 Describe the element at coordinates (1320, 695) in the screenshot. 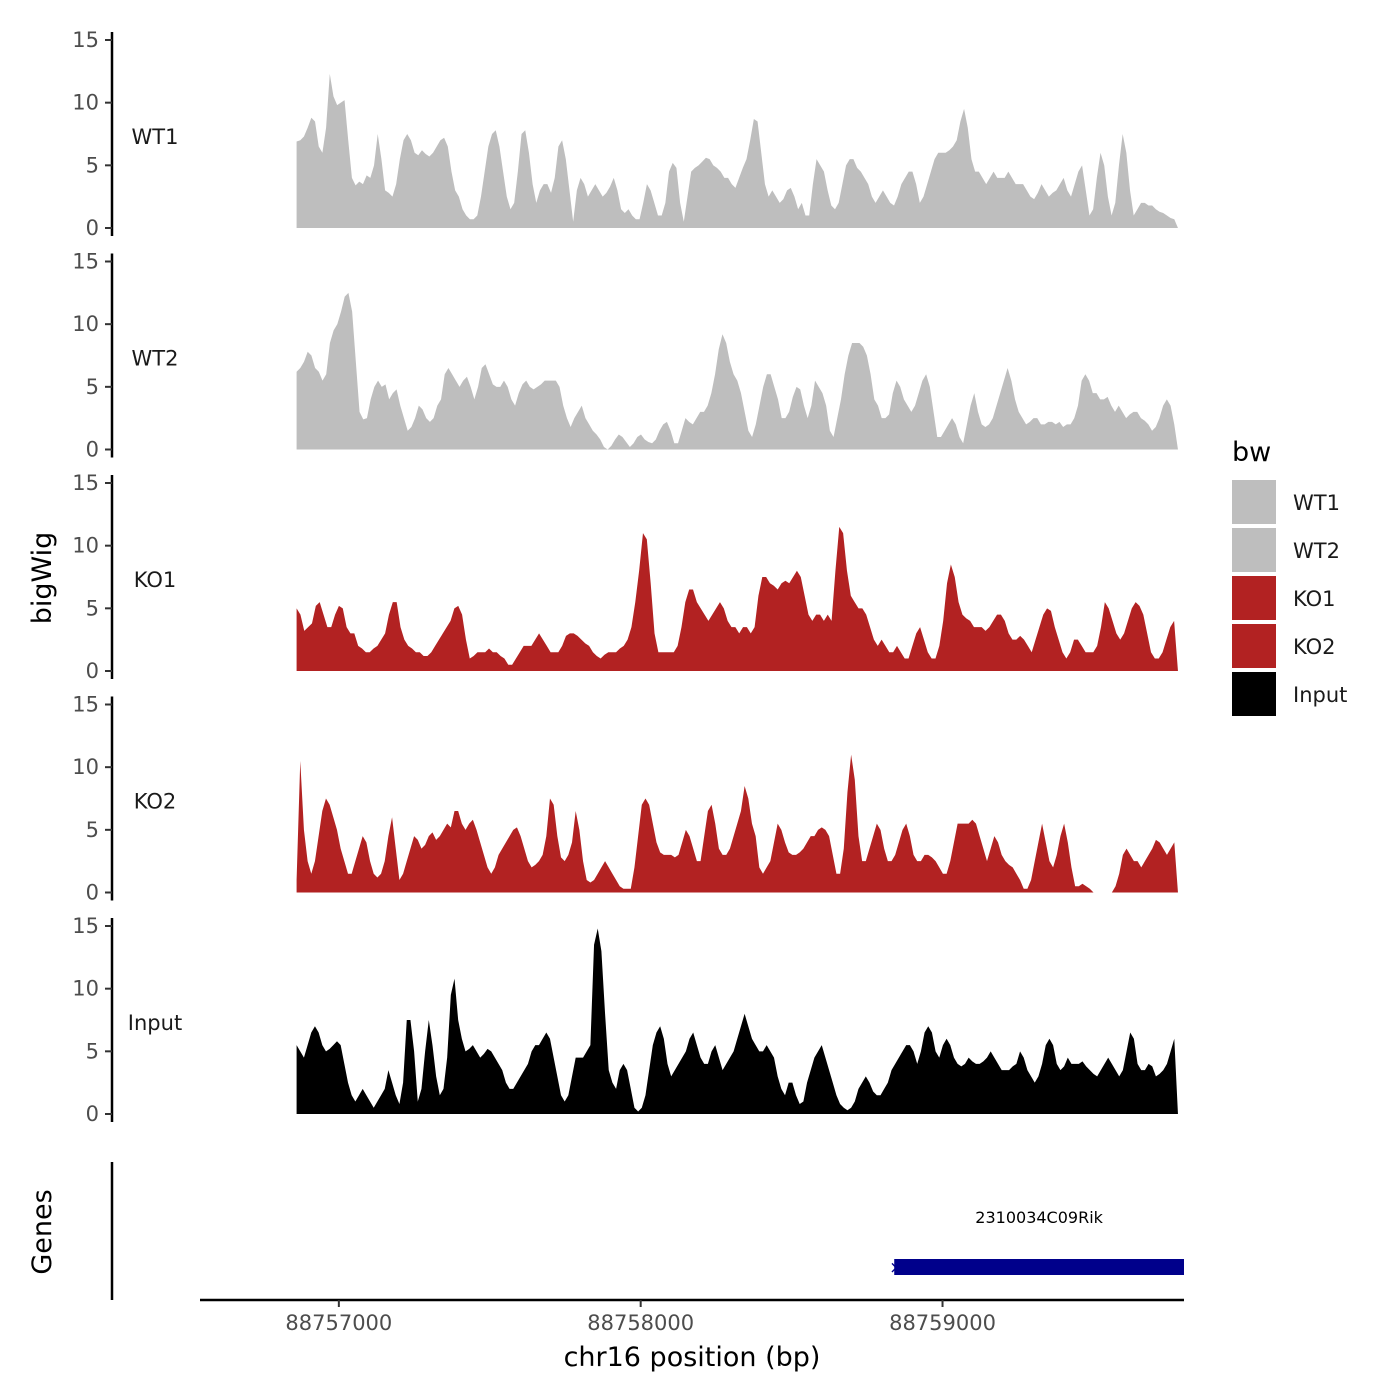

I see `legend-label: Input` at that location.